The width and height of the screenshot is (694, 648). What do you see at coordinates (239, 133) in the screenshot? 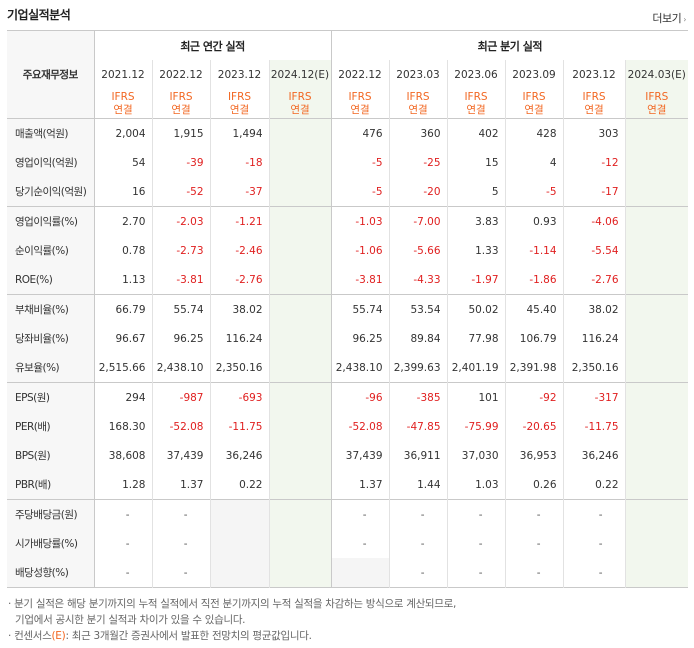
I see `cell-annual-2: 1,494` at bounding box center [239, 133].